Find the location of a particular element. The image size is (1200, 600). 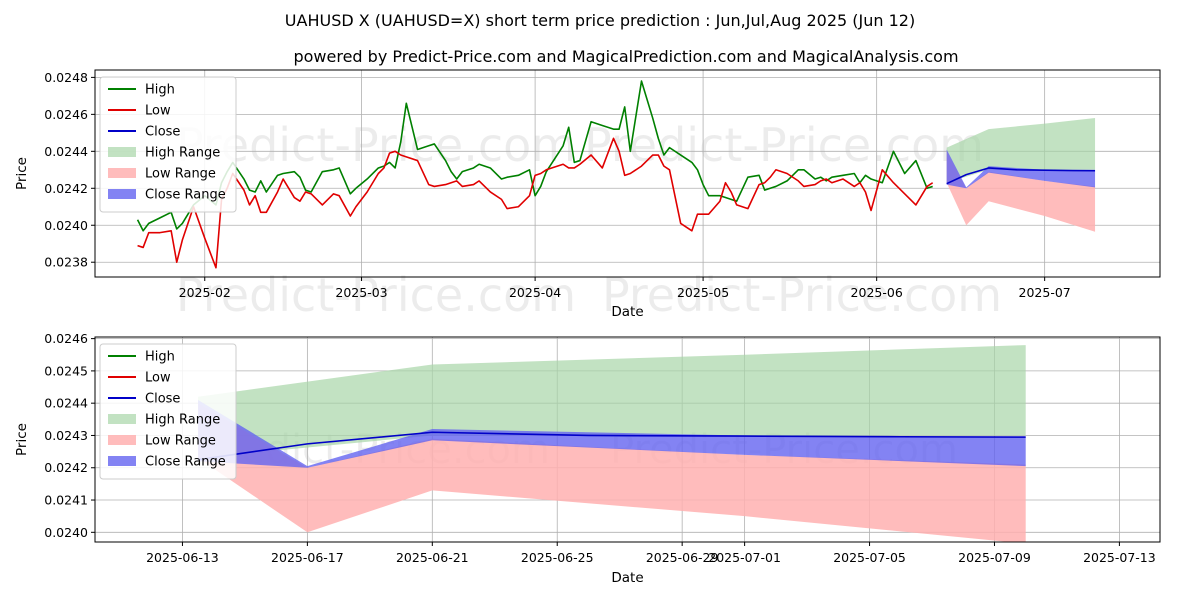

y-tick-label: 0.0238 is located at coordinates (66, 262).